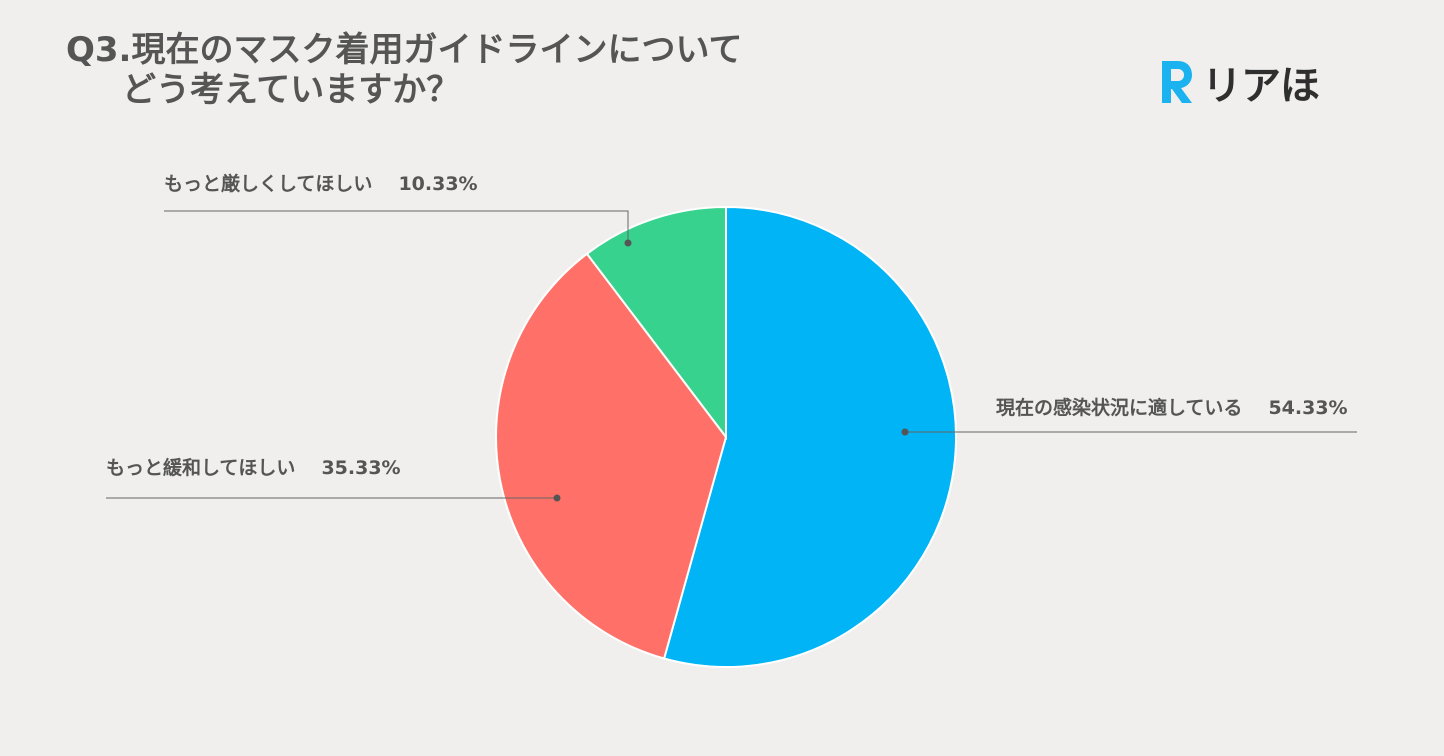  I want to click on slice-label-1: 現在の感染状況に適している 54.33%, so click(1172, 407).